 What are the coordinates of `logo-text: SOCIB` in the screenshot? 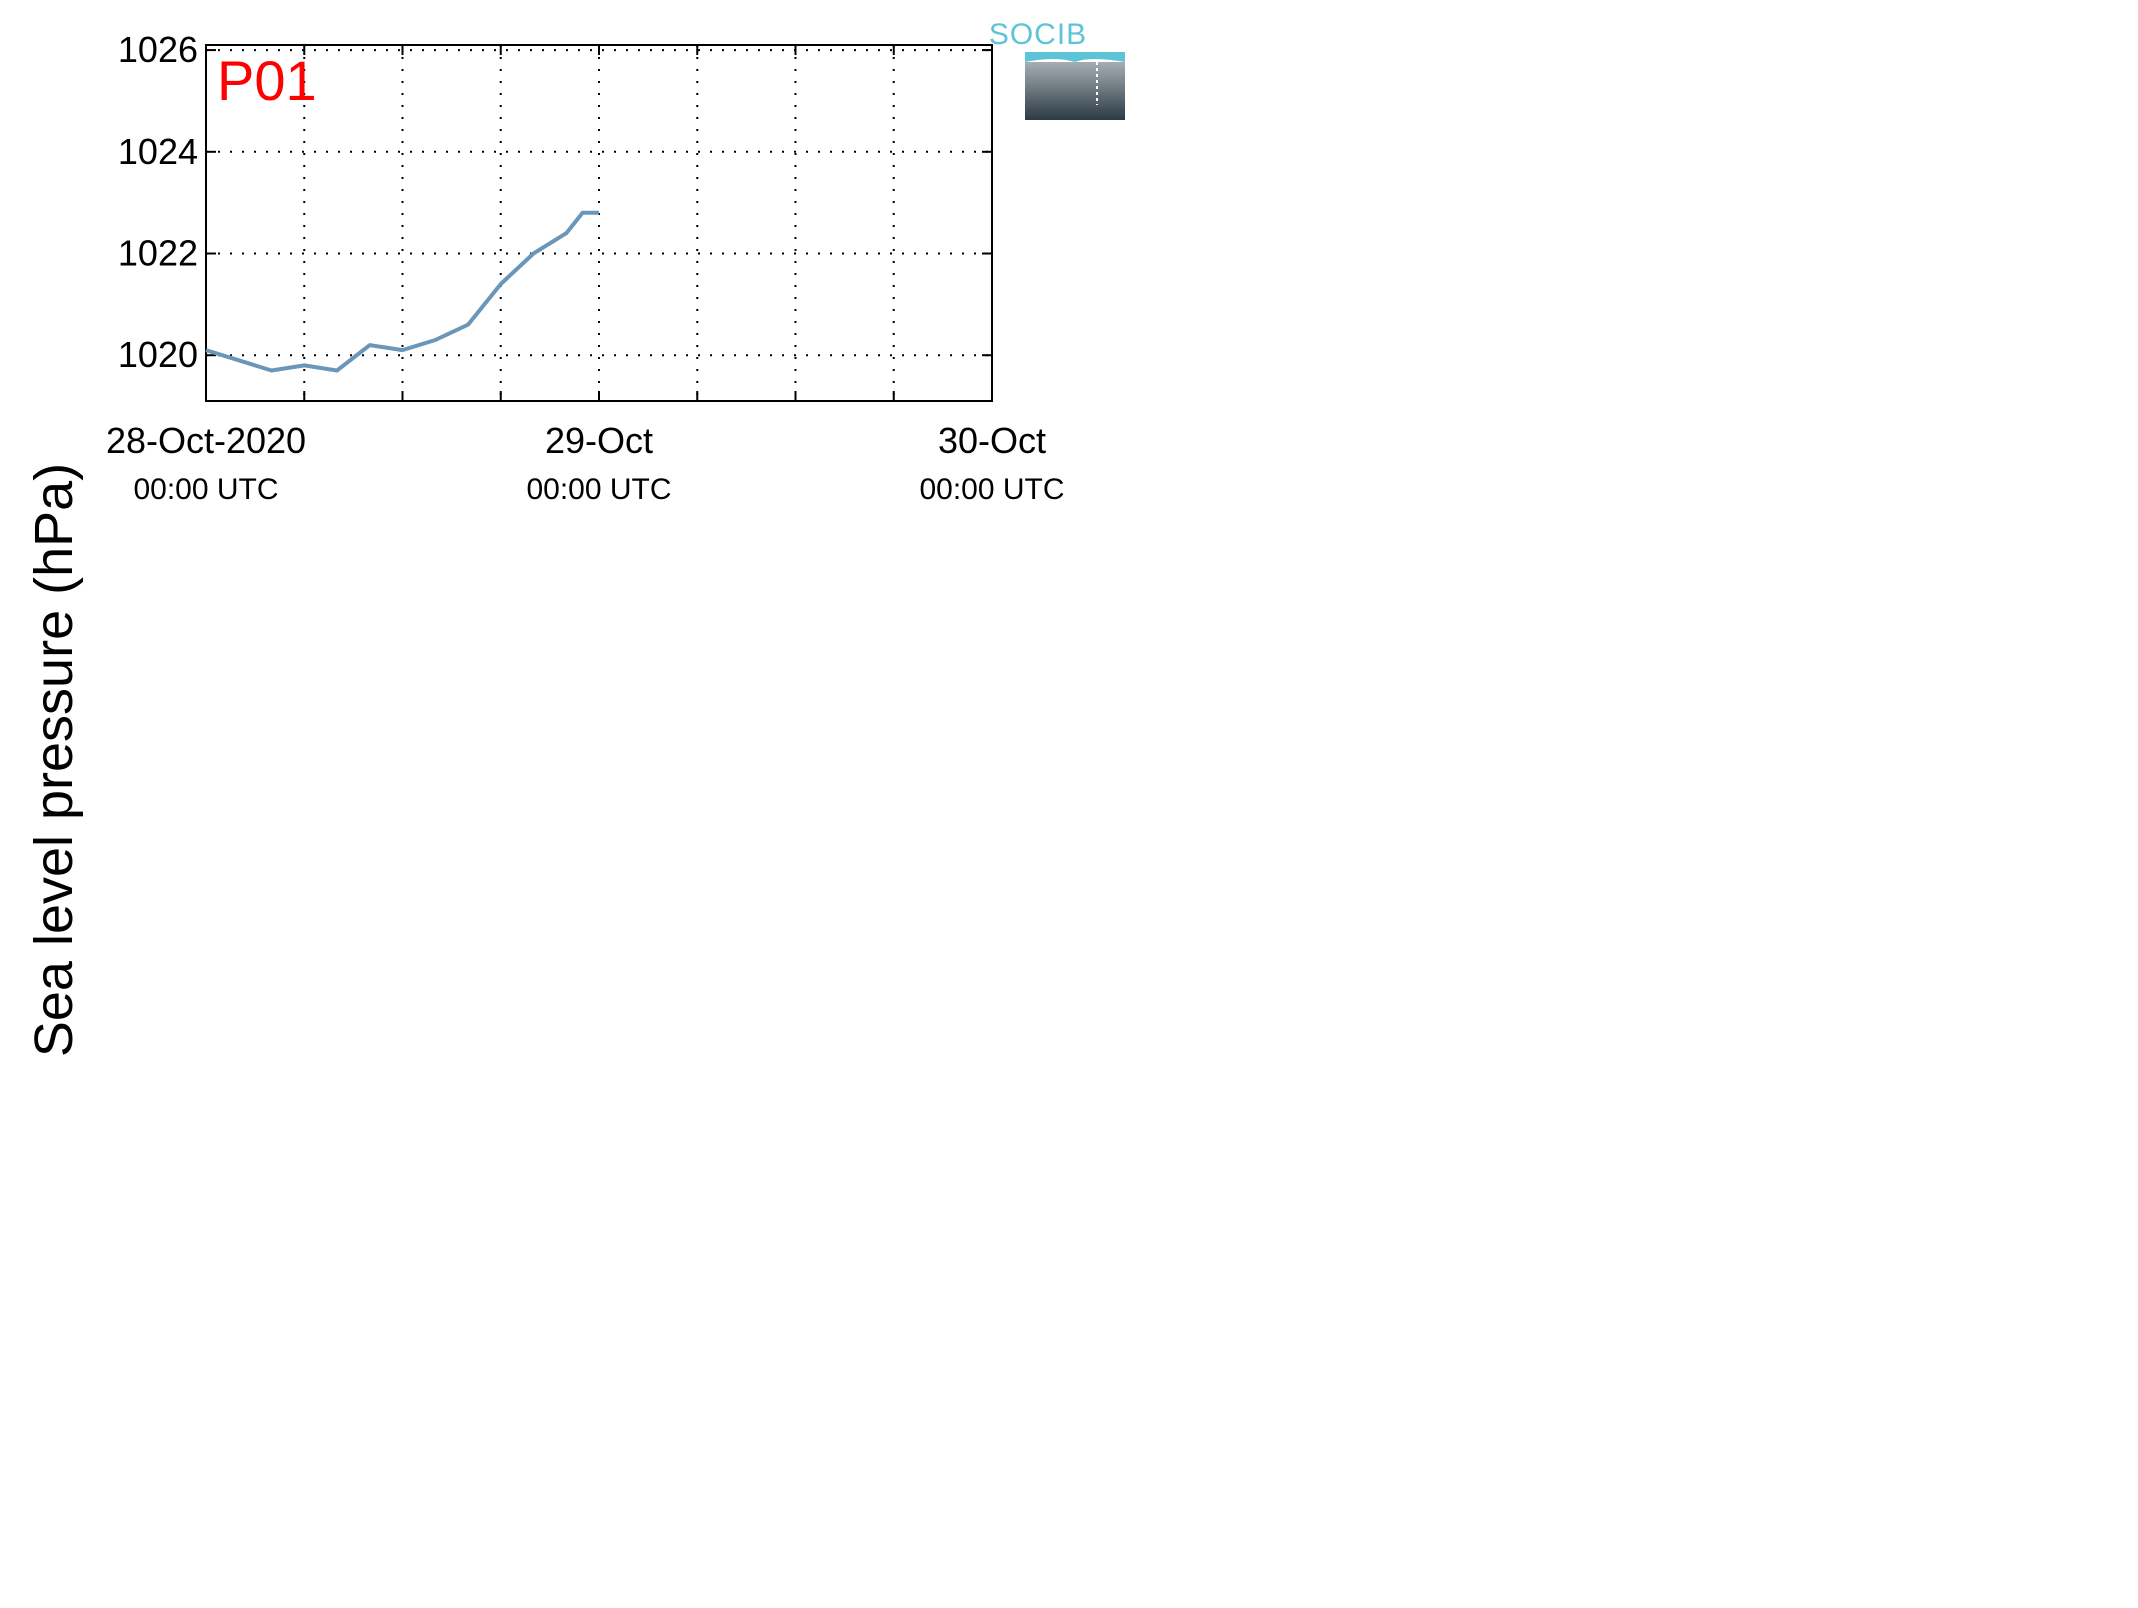 It's located at (1038, 34).